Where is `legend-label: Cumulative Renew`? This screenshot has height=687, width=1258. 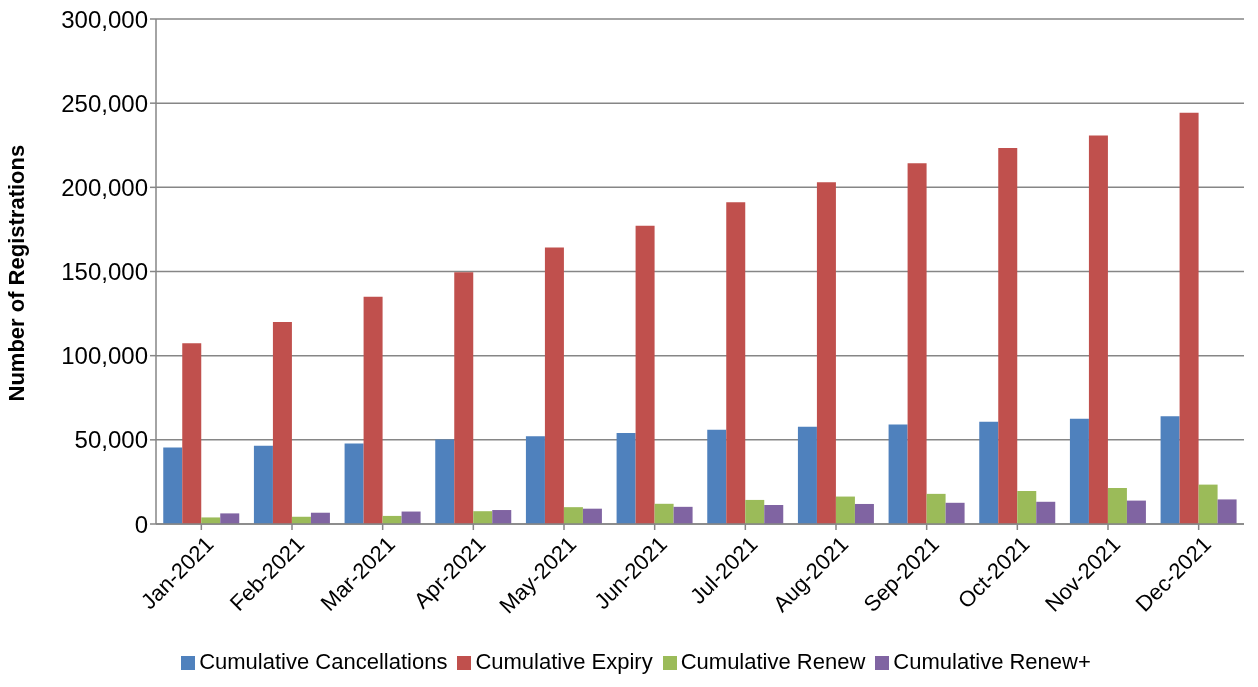 legend-label: Cumulative Renew is located at coordinates (773, 661).